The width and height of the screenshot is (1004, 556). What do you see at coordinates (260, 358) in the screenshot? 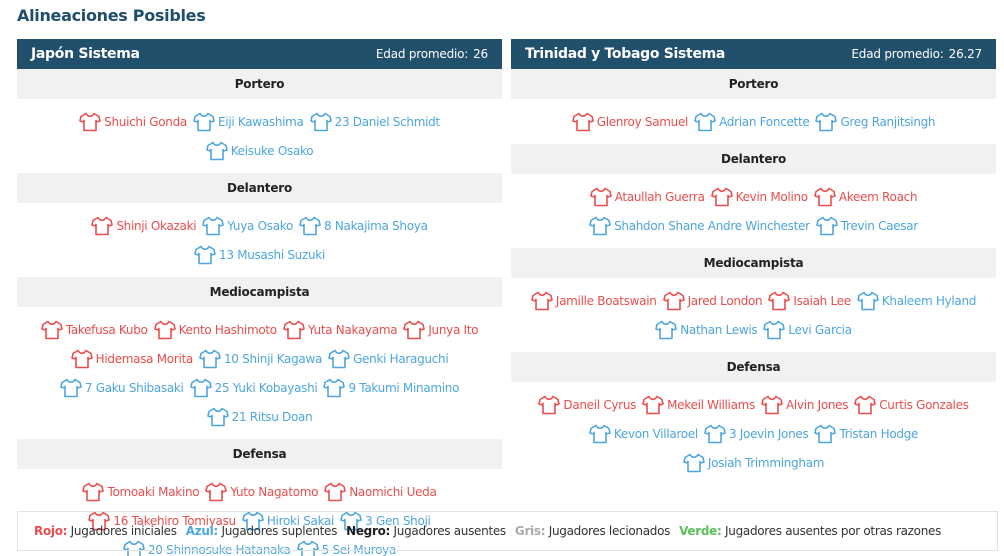
I see `player-link: 10 Shinji Kagawa` at bounding box center [260, 358].